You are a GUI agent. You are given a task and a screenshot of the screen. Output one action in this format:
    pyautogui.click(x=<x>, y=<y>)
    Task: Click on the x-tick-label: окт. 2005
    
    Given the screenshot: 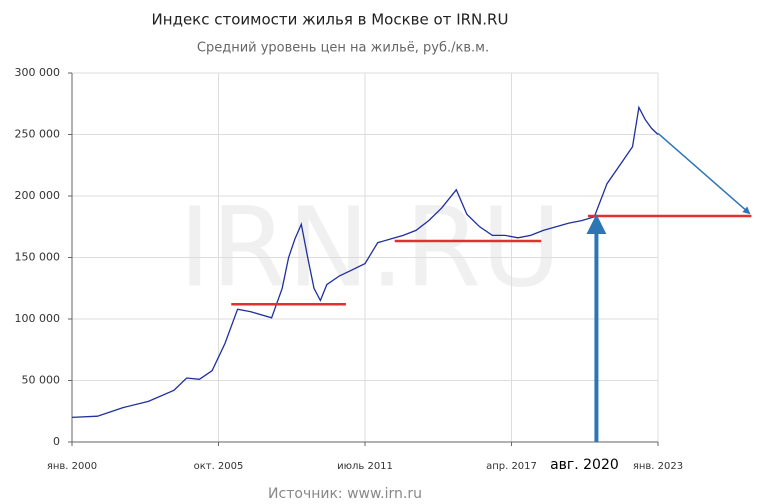 What is the action you would take?
    pyautogui.click(x=219, y=466)
    